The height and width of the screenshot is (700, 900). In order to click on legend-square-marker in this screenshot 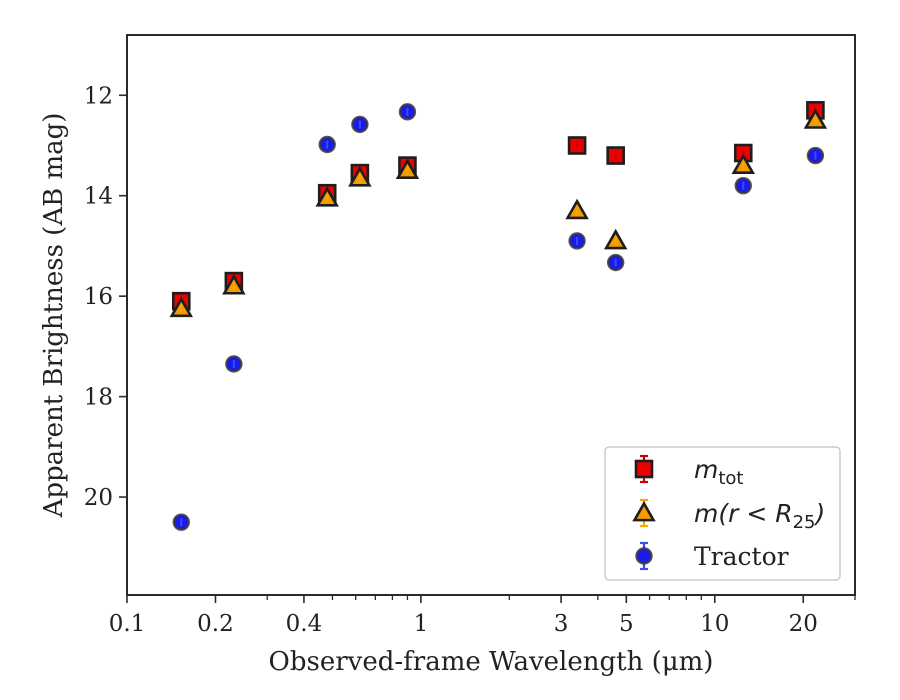, I will do `click(644, 469)`.